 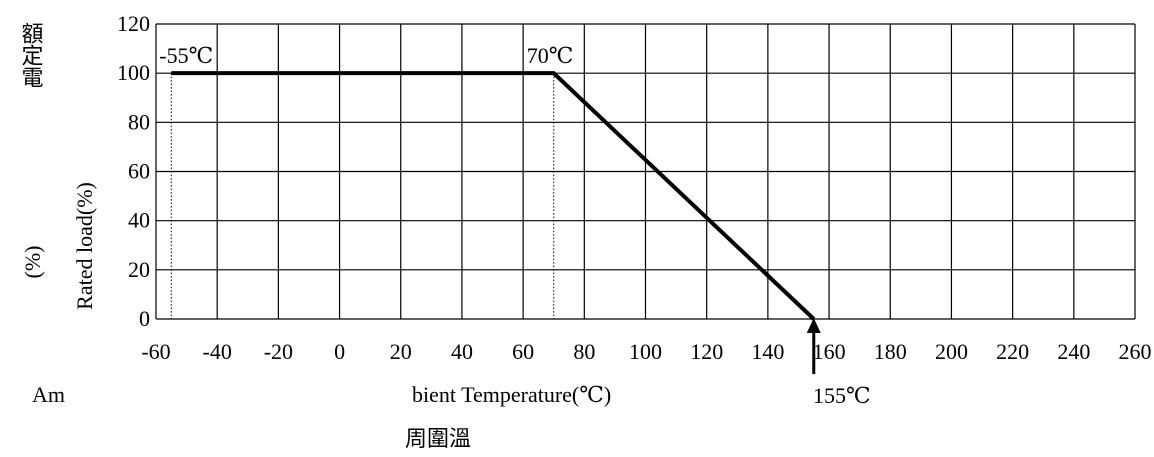 What do you see at coordinates (829, 351) in the screenshot?
I see `x-tick-label: 160` at bounding box center [829, 351].